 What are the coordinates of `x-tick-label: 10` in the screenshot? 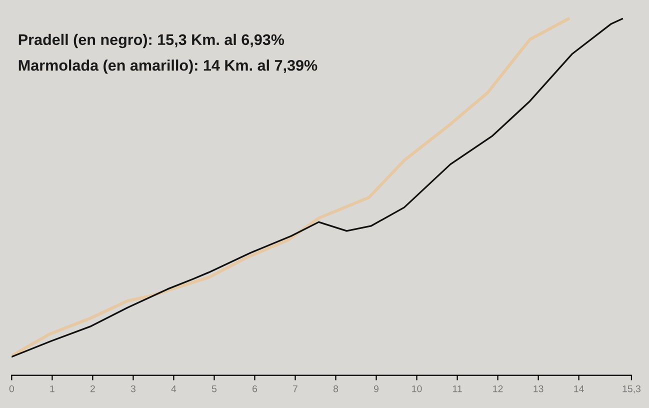 It's located at (417, 388).